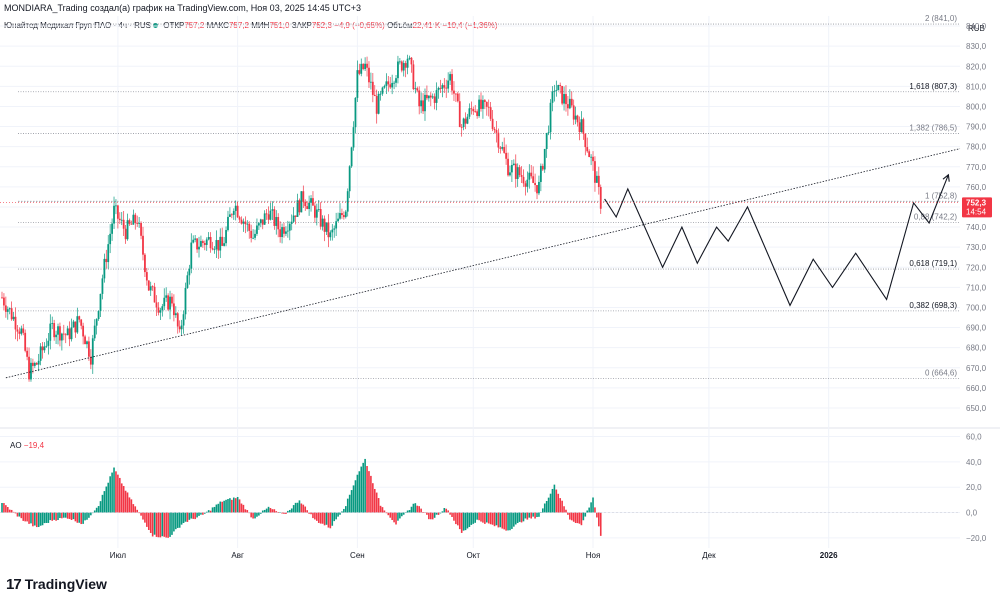  I want to click on time-tick-label: Окт, so click(474, 555).